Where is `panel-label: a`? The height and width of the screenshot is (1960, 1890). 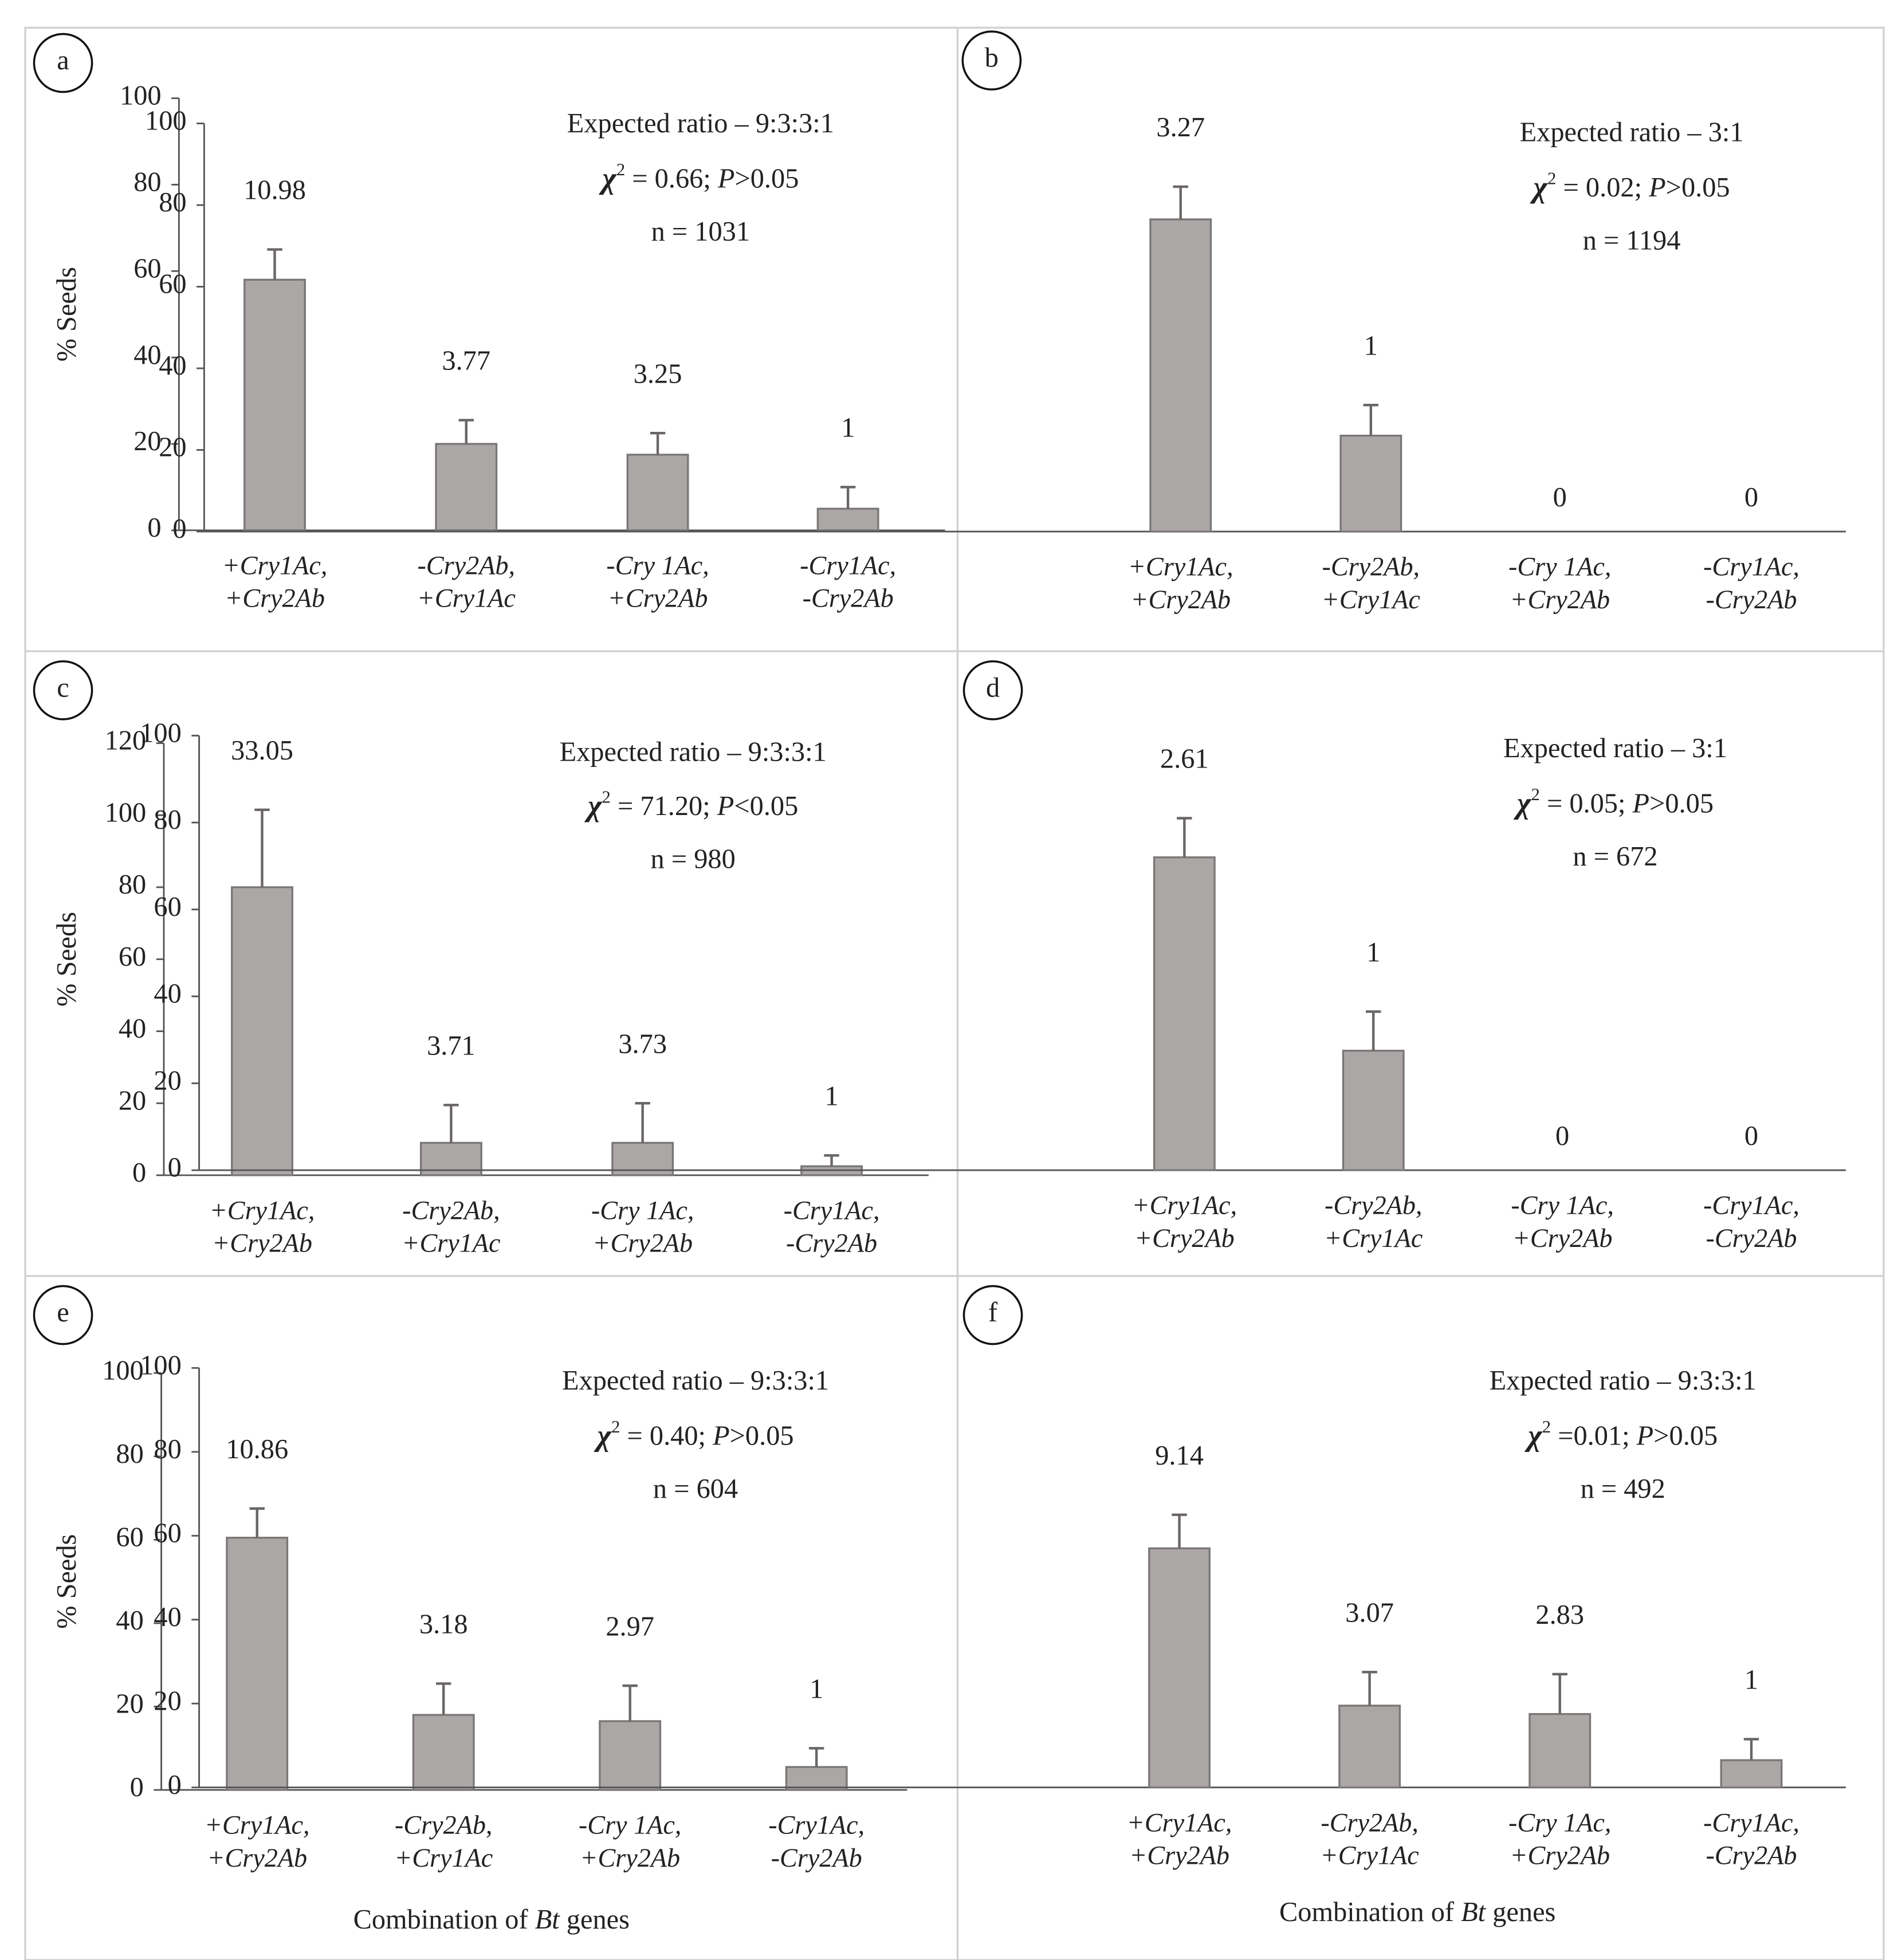 panel-label: a is located at coordinates (63, 60).